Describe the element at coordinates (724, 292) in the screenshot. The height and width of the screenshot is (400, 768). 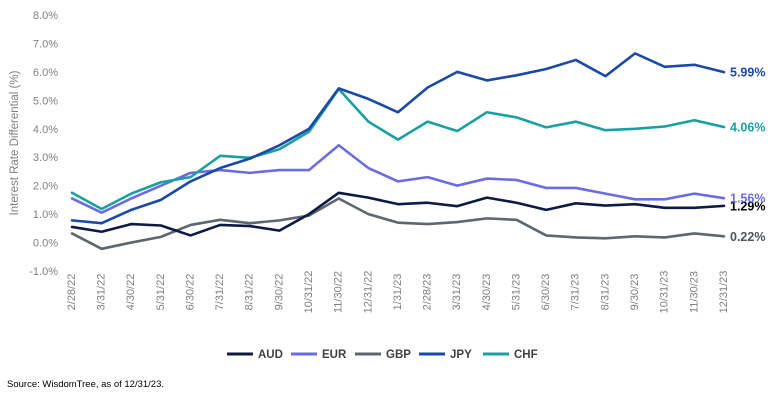
I see `x-tick-label: 12/31/23` at that location.